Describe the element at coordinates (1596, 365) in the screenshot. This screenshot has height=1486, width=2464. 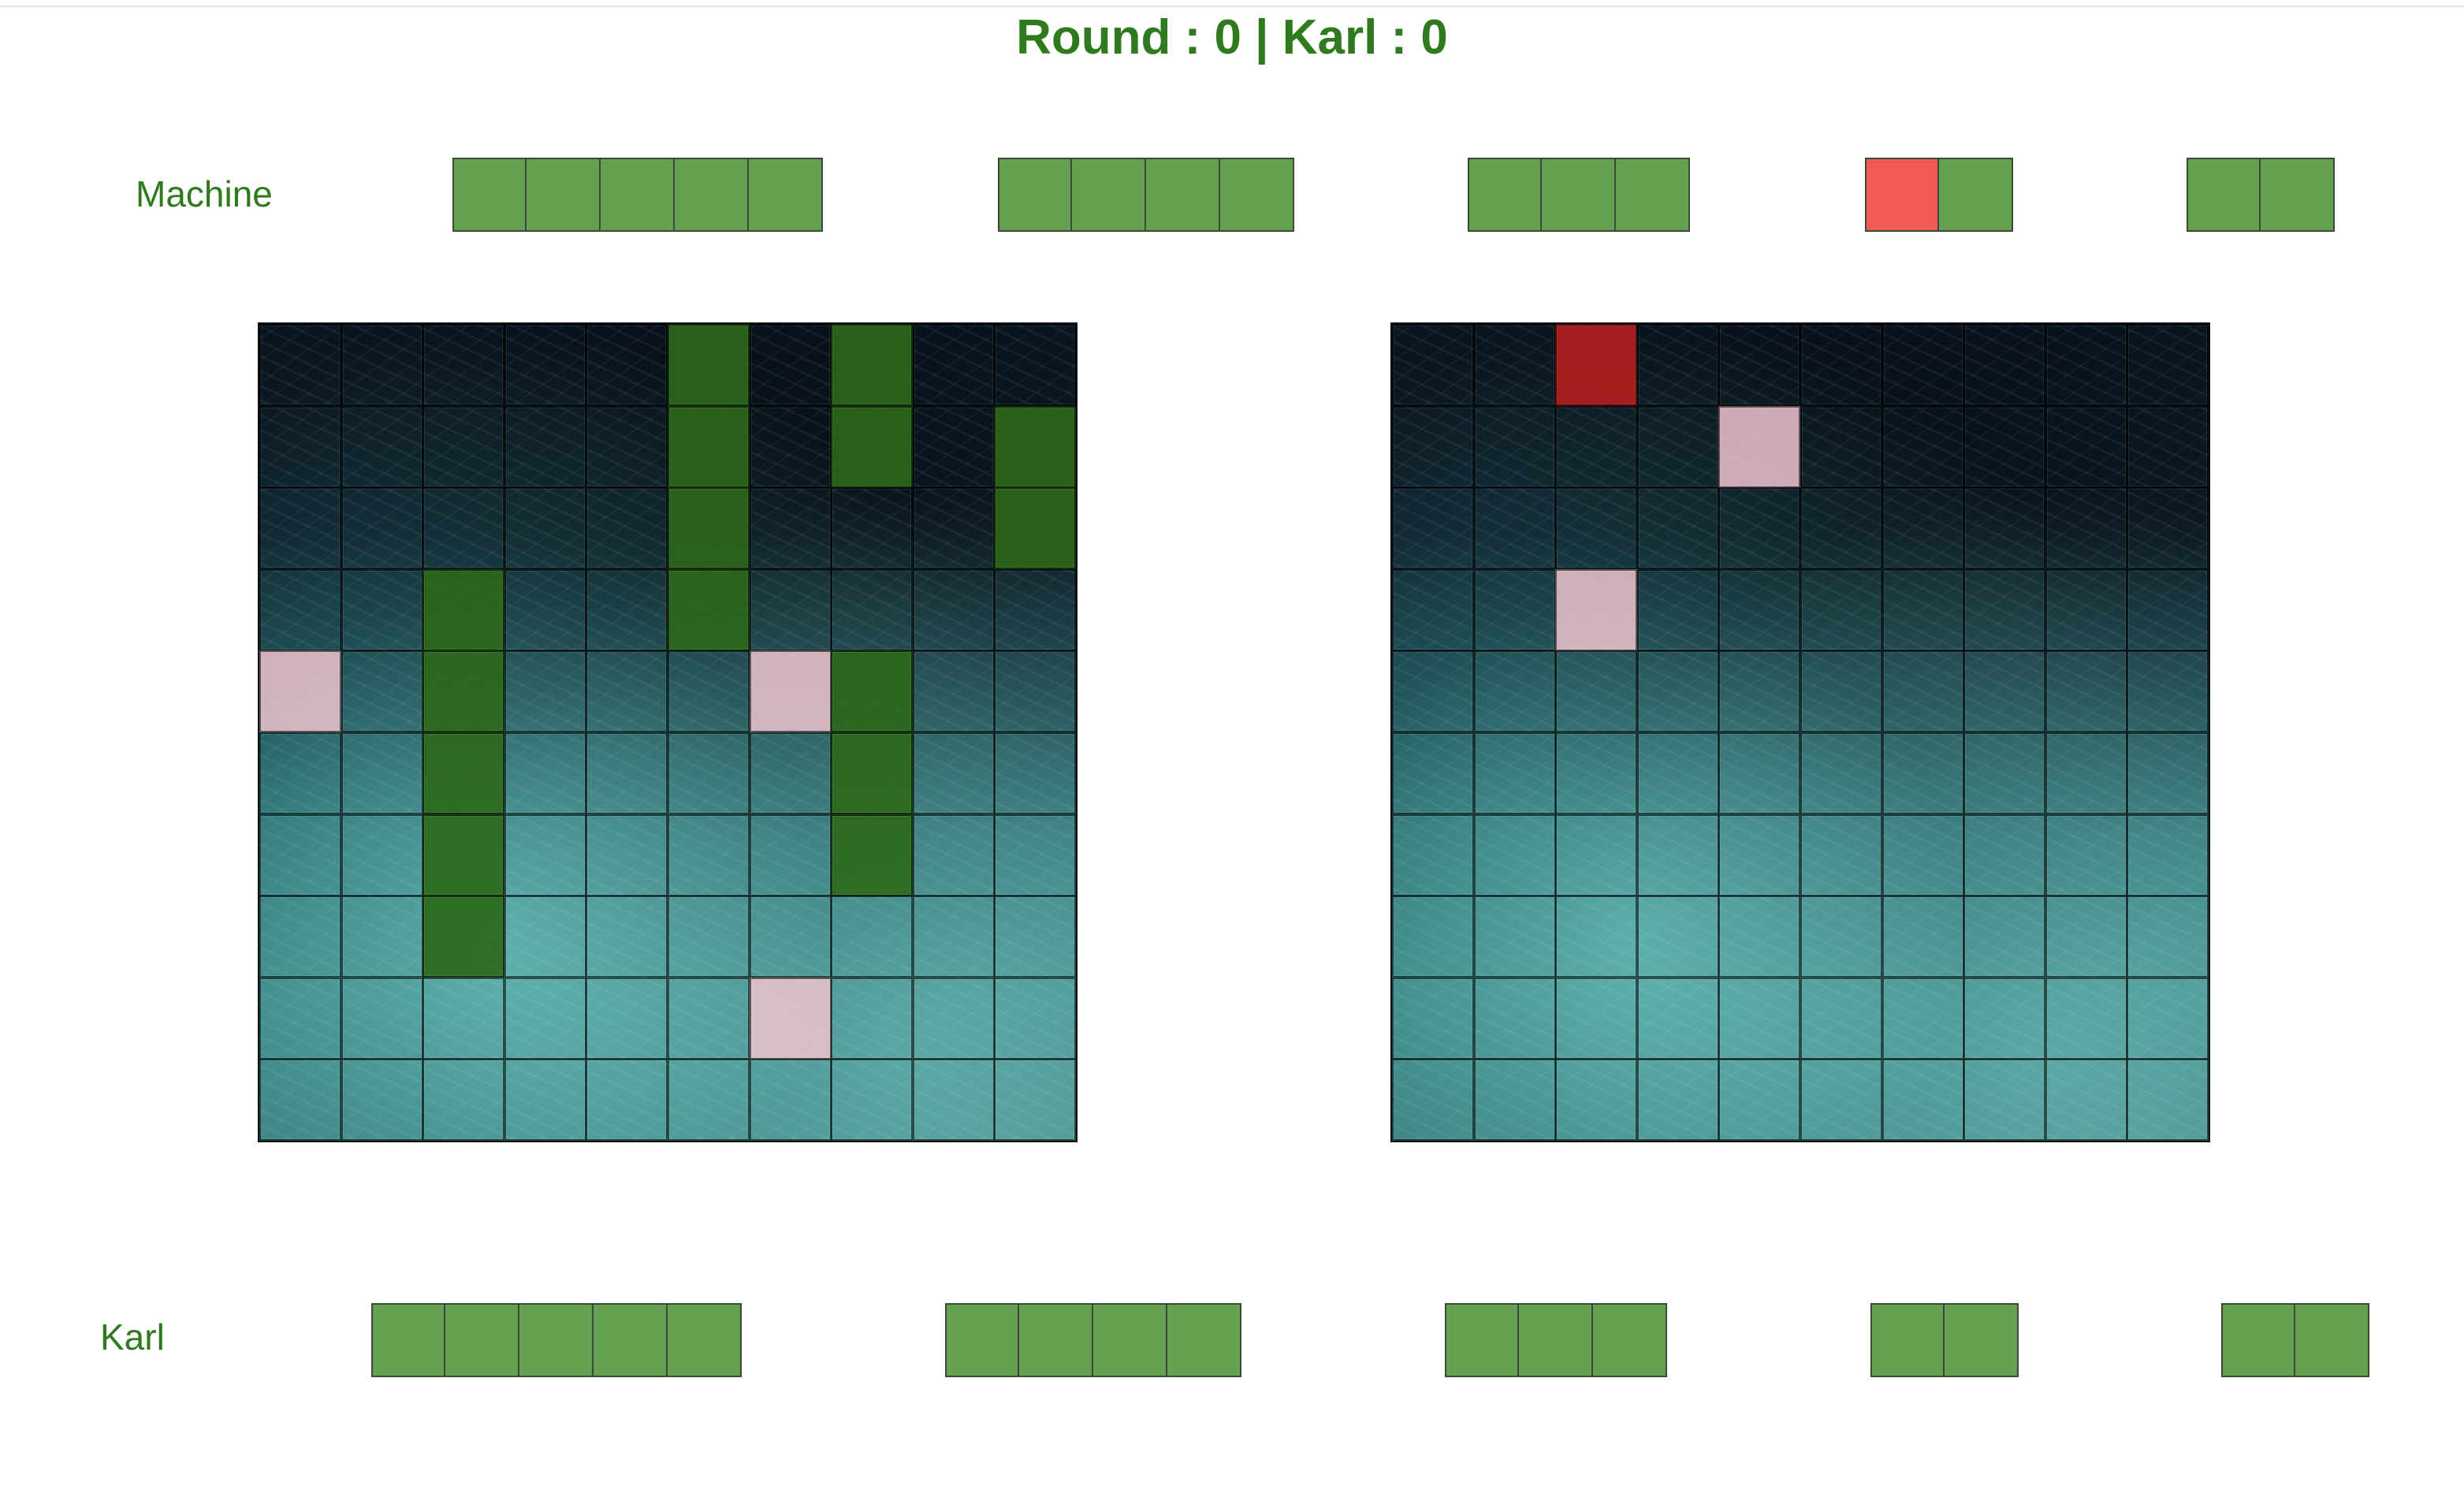
I see `hit-cell` at that location.